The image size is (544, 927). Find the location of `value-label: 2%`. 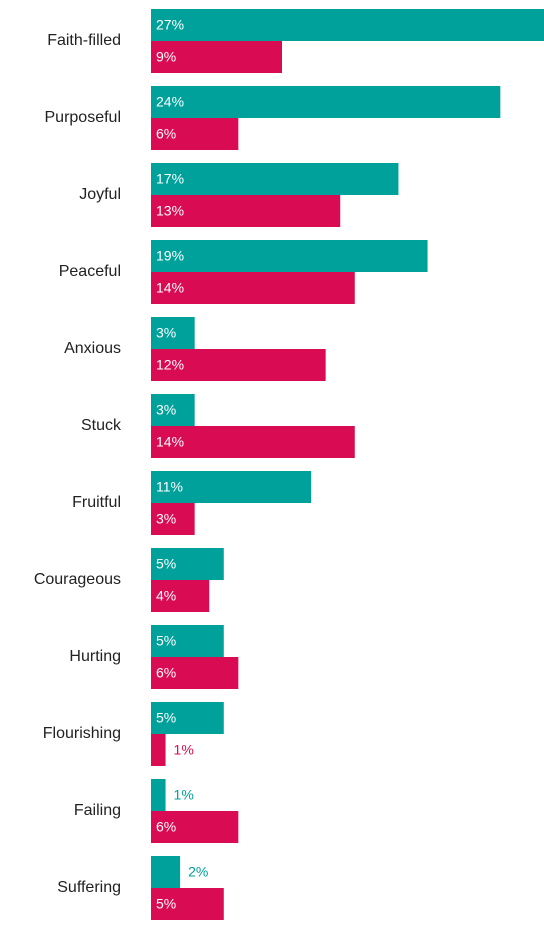

value-label: 2% is located at coordinates (198, 872).